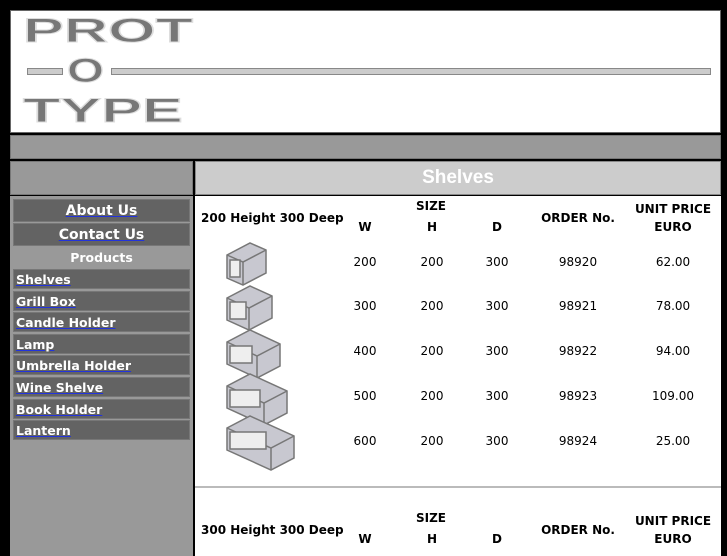 The height and width of the screenshot is (556, 727). What do you see at coordinates (103, 111) in the screenshot?
I see `logo-line-3: TYPE` at bounding box center [103, 111].